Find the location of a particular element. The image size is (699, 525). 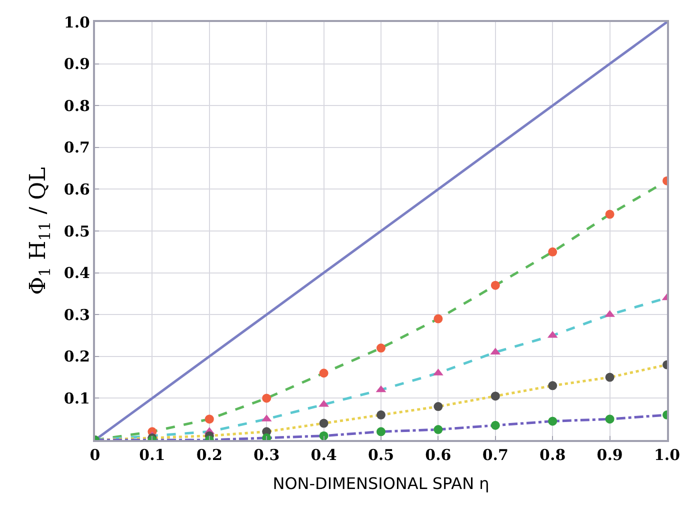

y-tick-label: 0.4 is located at coordinates (77, 273).